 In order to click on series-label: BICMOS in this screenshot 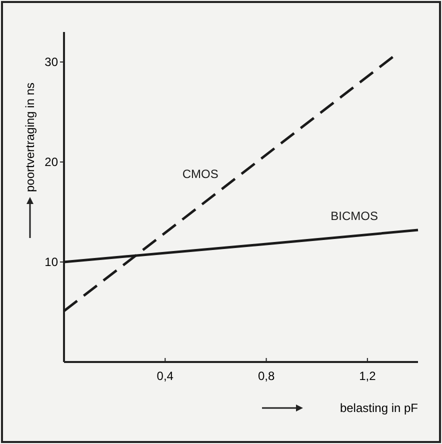, I will do `click(354, 216)`.